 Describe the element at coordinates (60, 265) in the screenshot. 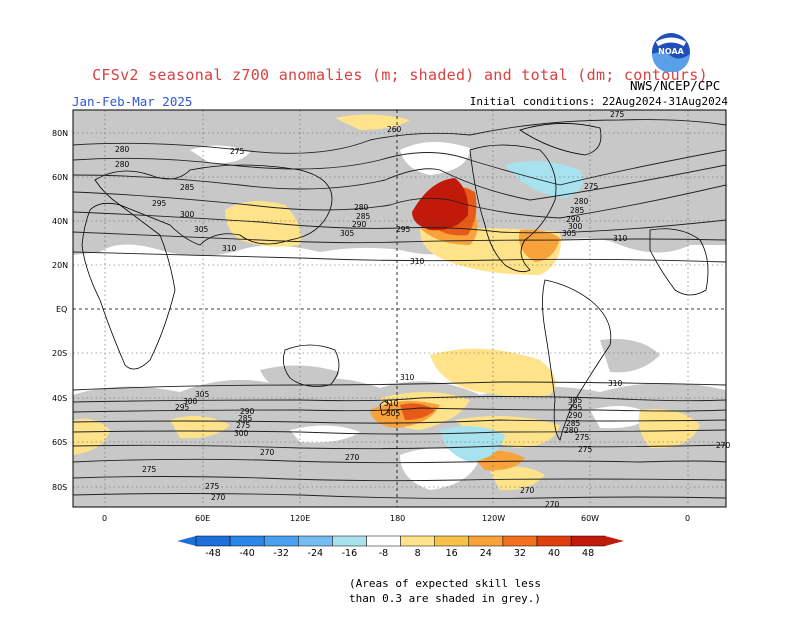

I see `lat-label: 20N` at that location.